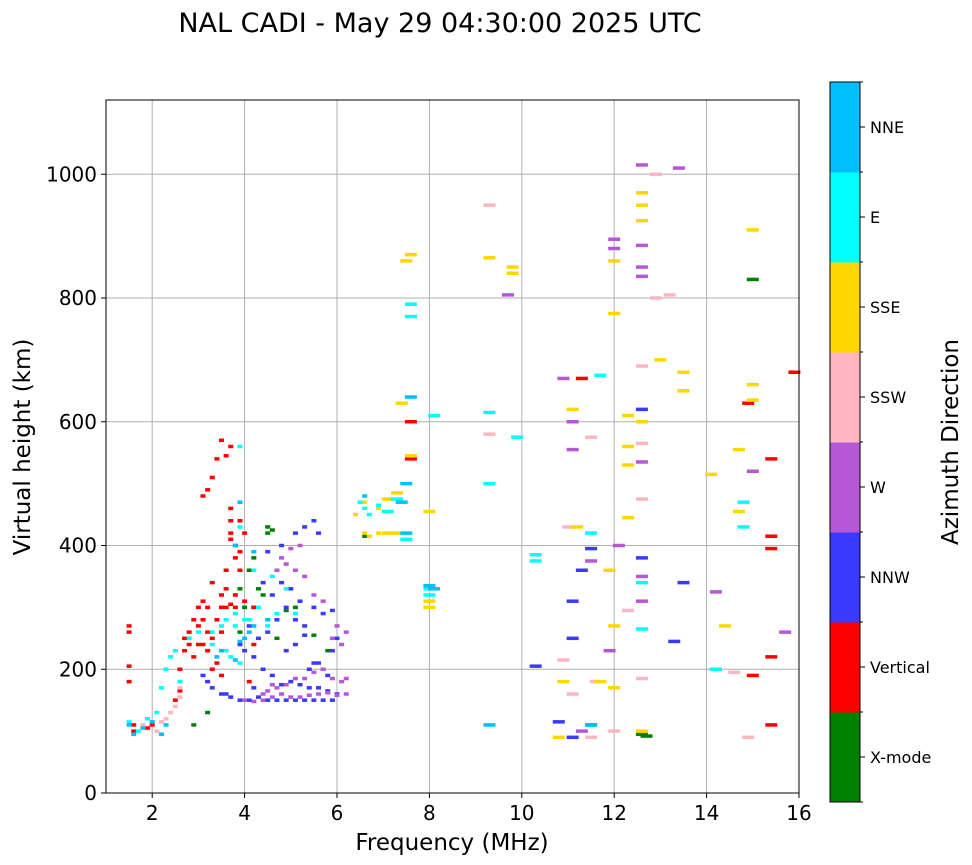 This screenshot has width=972, height=865. Describe the element at coordinates (78, 546) in the screenshot. I see `y-tick-label: 400` at that location.